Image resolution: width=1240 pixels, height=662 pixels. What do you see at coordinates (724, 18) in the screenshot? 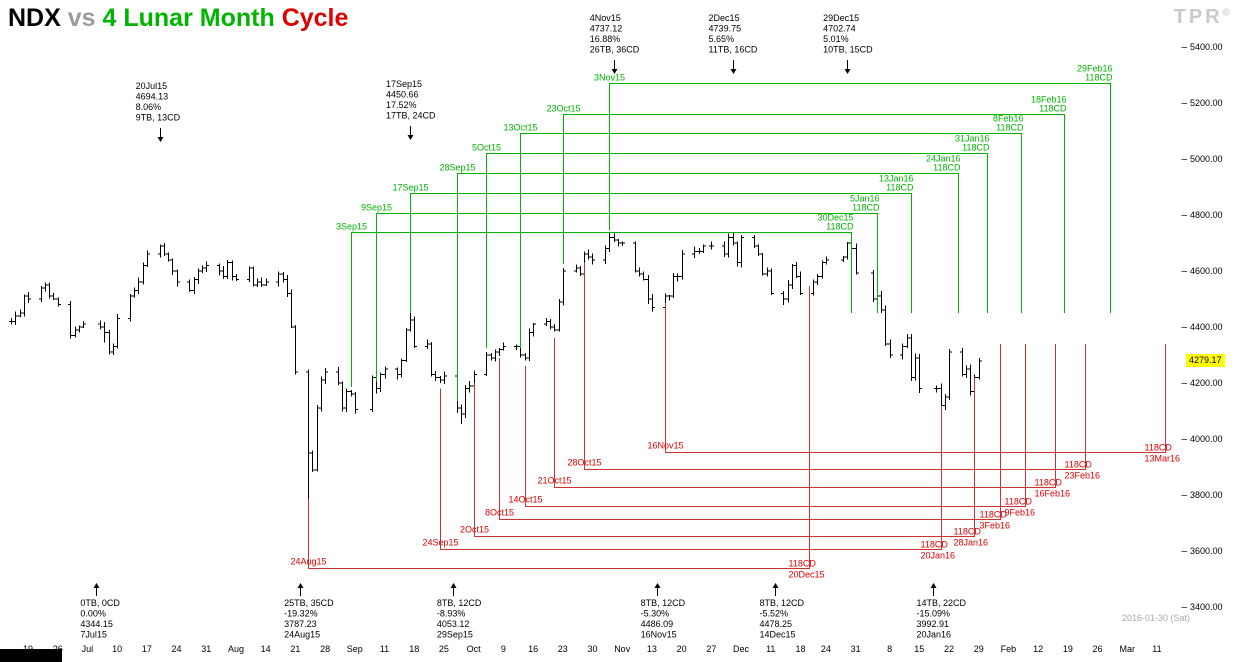
I see `top-annotation-line: 2Dec15` at bounding box center [724, 18].